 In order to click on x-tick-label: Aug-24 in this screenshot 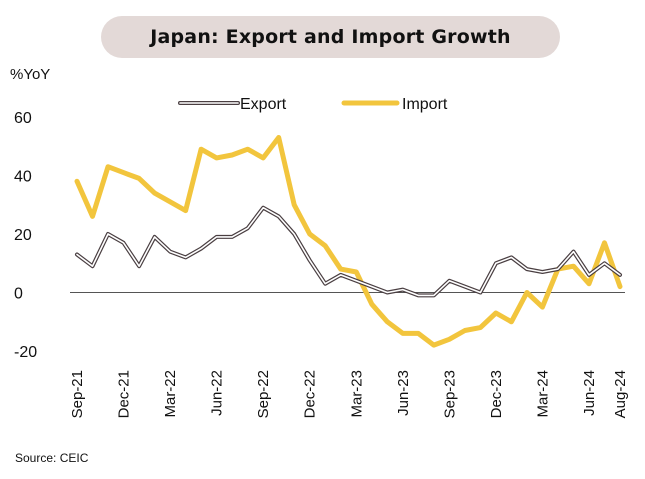, I will do `click(620, 394)`.